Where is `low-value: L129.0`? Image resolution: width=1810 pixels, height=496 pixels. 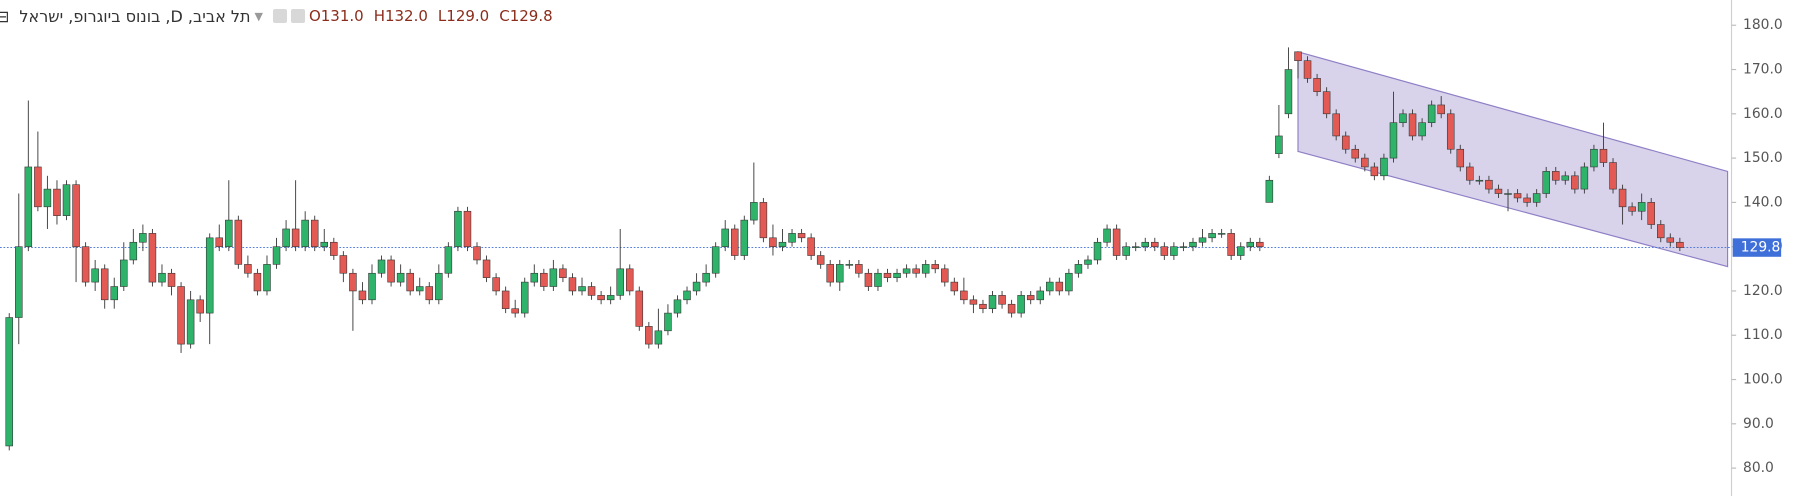
low-value: L129.0 is located at coordinates (463, 16).